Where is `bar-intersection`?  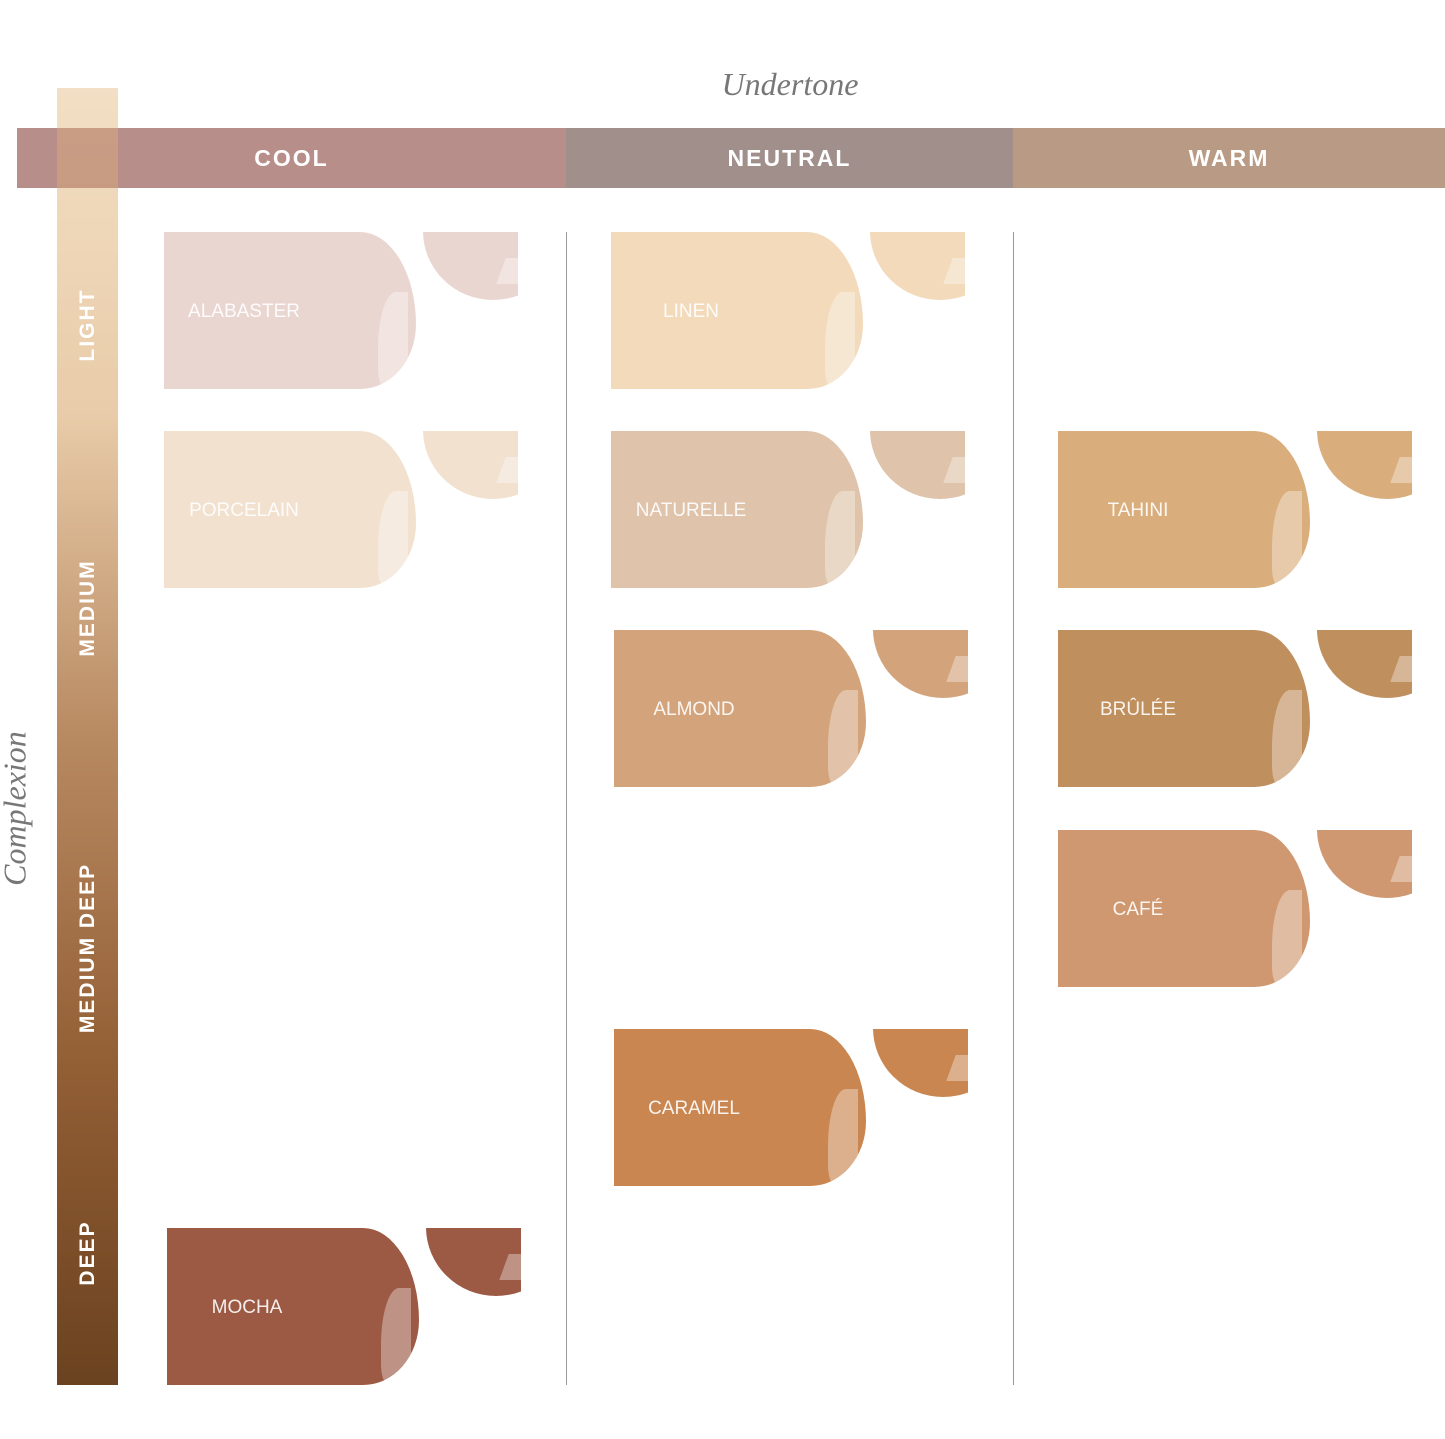 bar-intersection is located at coordinates (87, 158).